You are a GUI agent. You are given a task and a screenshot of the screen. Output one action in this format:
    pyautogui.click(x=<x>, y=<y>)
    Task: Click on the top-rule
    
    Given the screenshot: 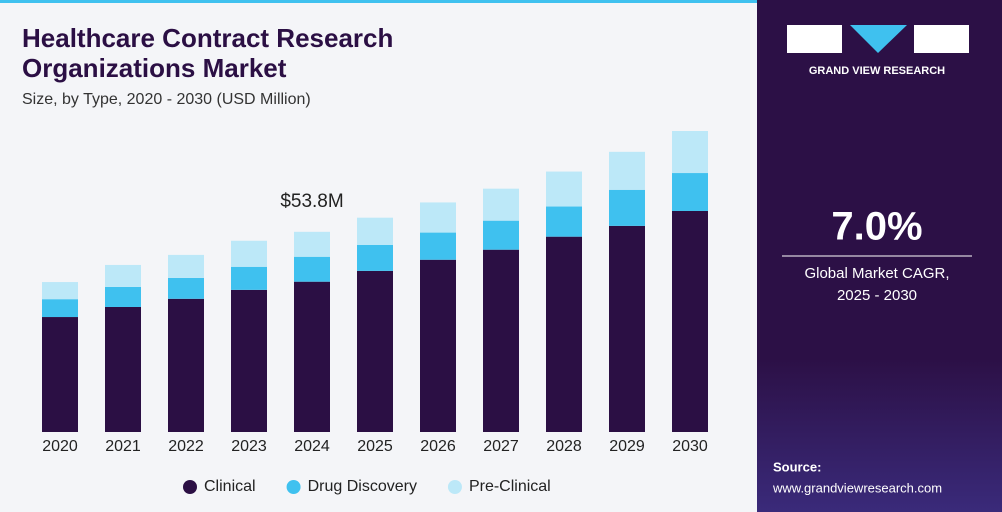 What is the action you would take?
    pyautogui.click(x=378, y=1)
    